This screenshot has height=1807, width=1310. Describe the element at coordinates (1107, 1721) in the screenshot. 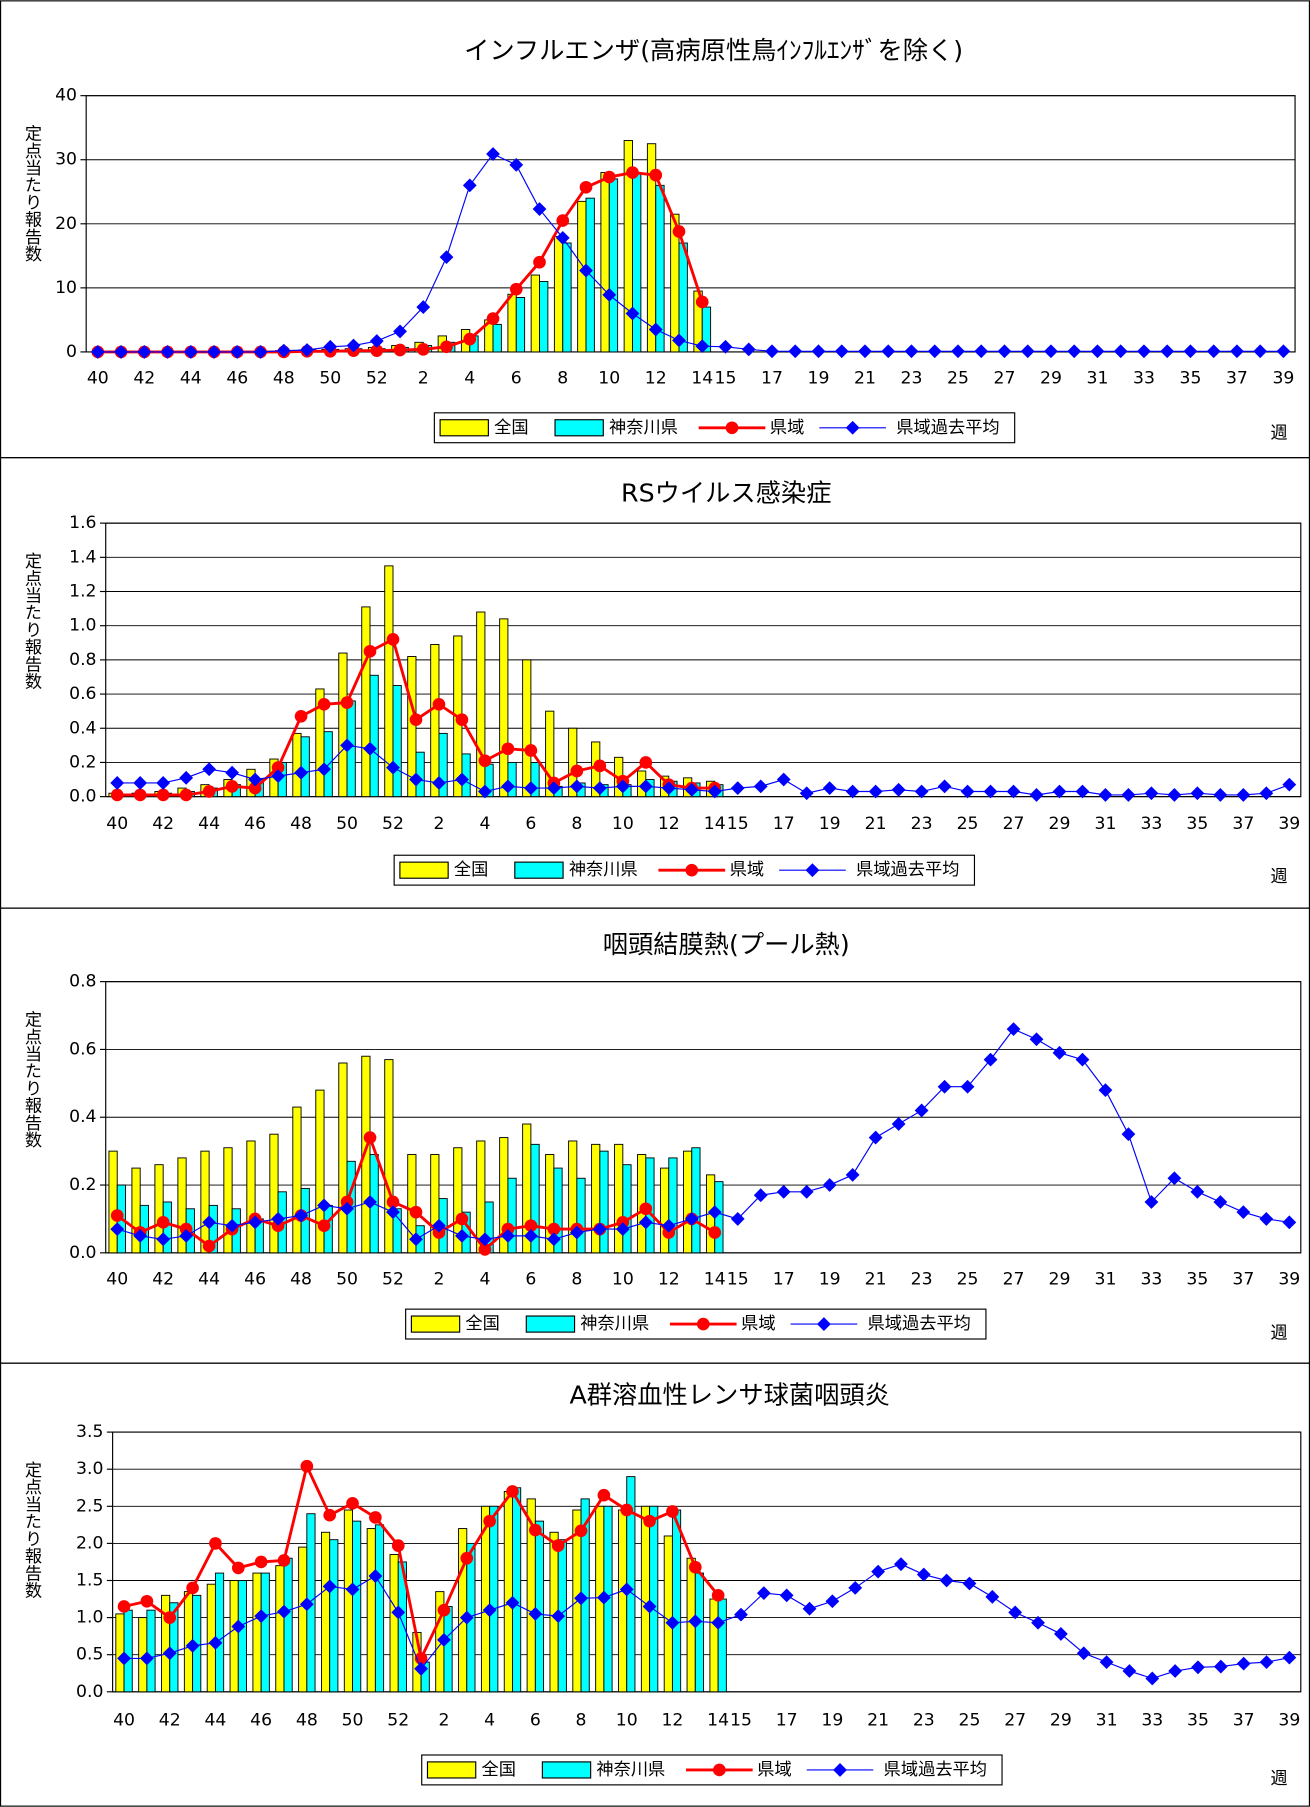

I see `x-tick-label: 31` at that location.